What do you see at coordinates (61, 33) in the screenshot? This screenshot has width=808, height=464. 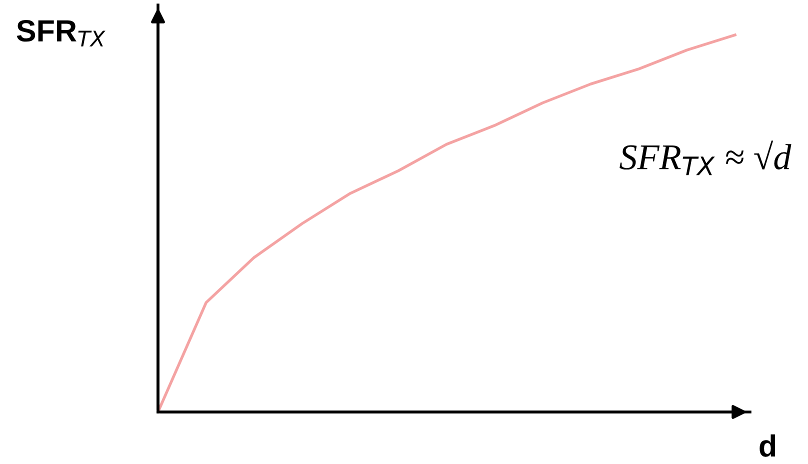 I see `y-axis-title: SFR$_{TX}$` at bounding box center [61, 33].